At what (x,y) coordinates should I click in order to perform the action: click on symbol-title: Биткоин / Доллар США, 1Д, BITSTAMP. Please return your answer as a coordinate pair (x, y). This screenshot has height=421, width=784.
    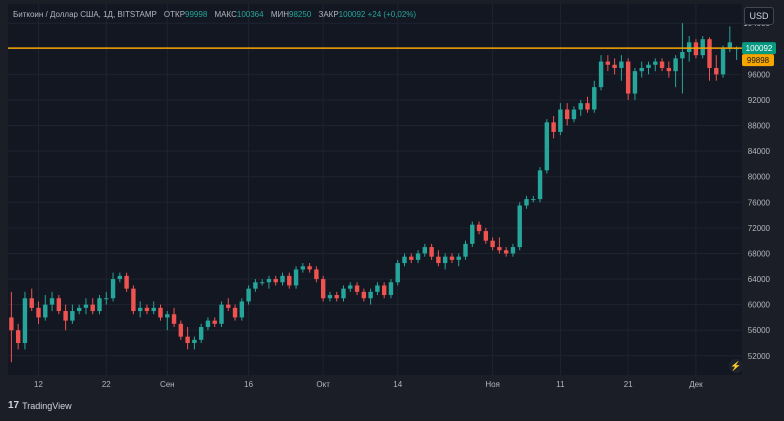
    Looking at the image, I should click on (85, 14).